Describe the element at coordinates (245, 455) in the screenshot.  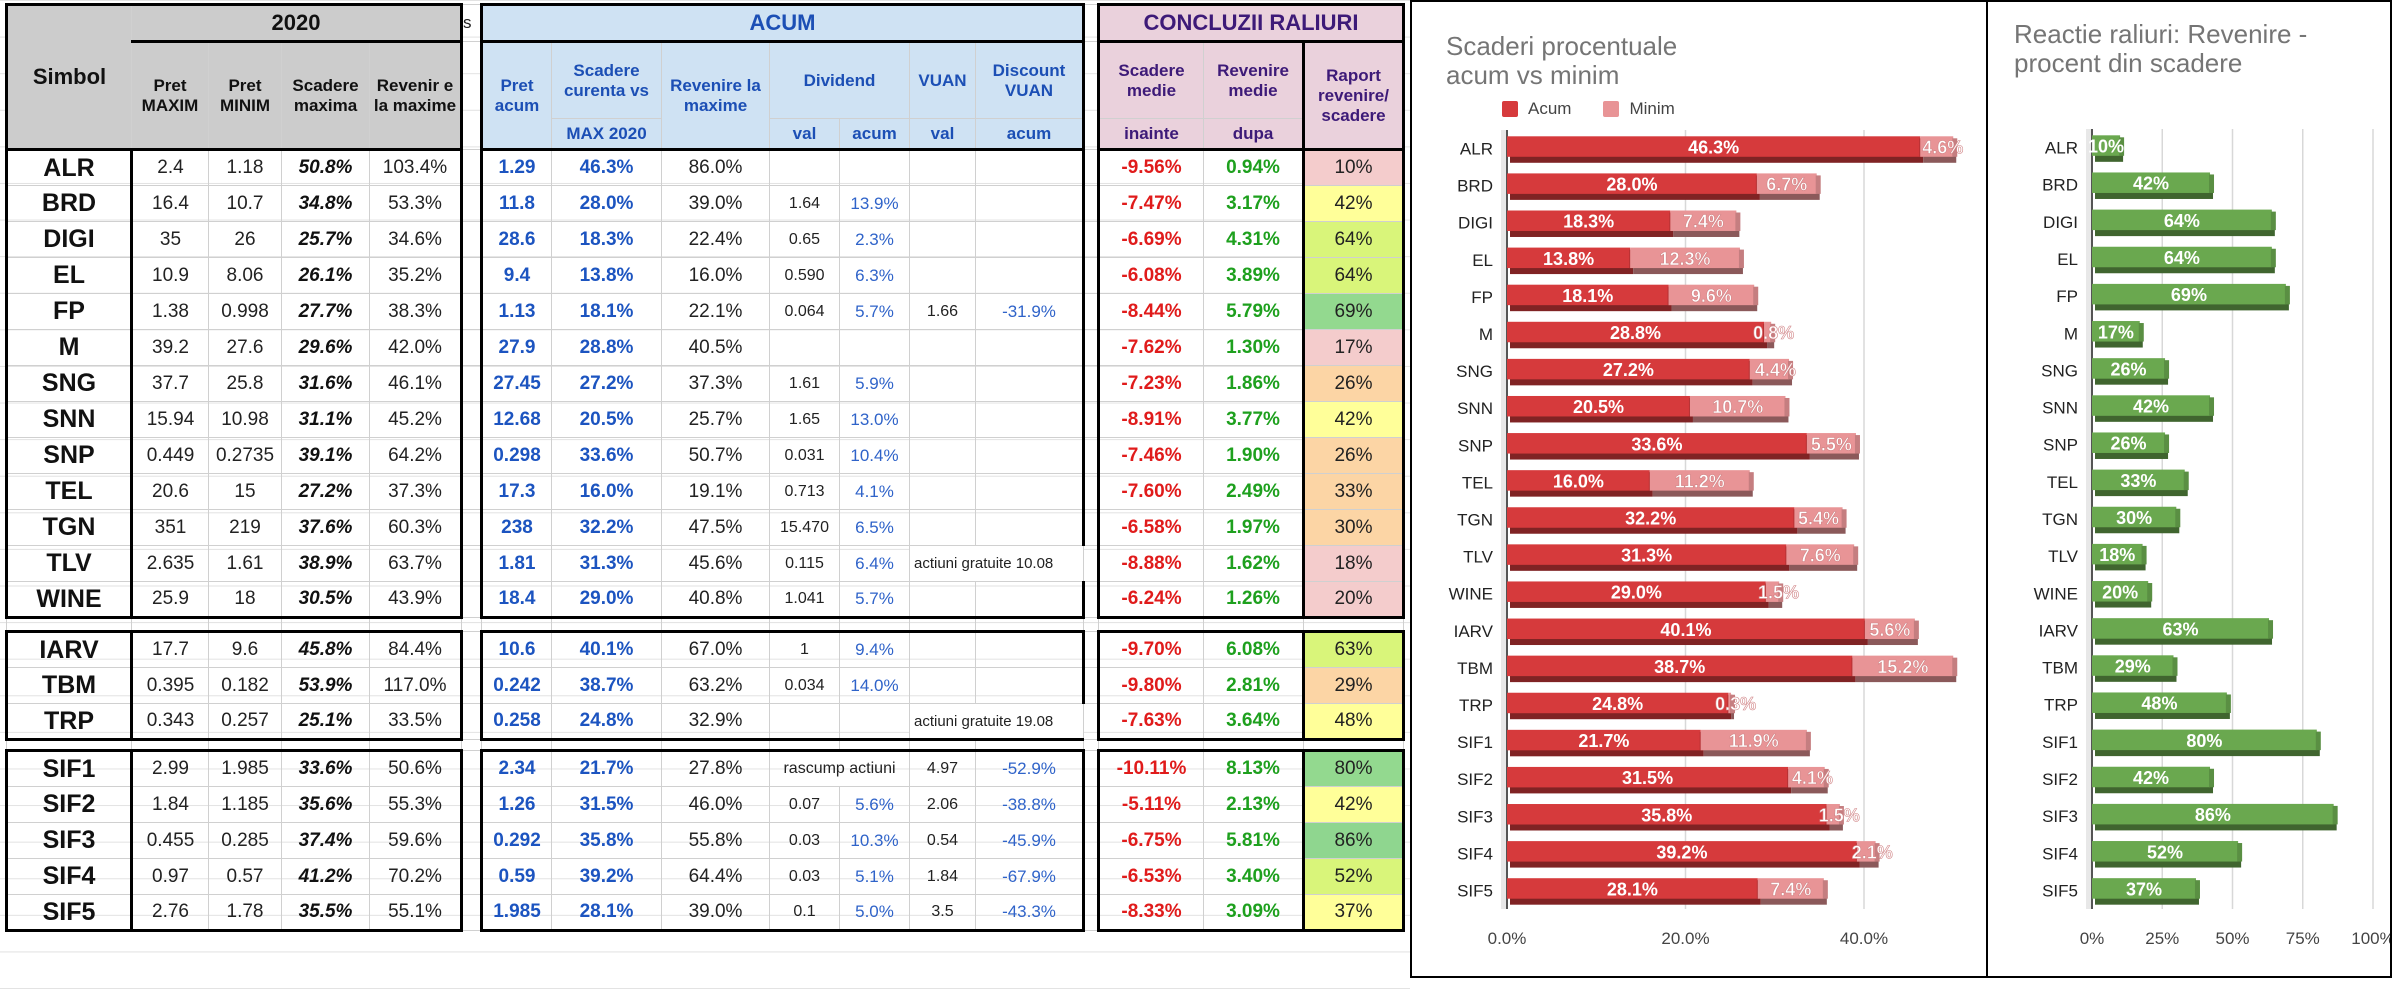
I see `cell-pret-minim: 0.2735` at that location.